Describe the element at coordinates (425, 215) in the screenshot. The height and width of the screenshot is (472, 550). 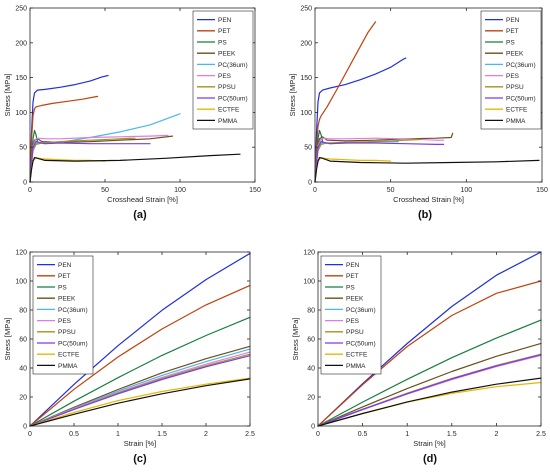
I see `panel-label: (b)` at that location.